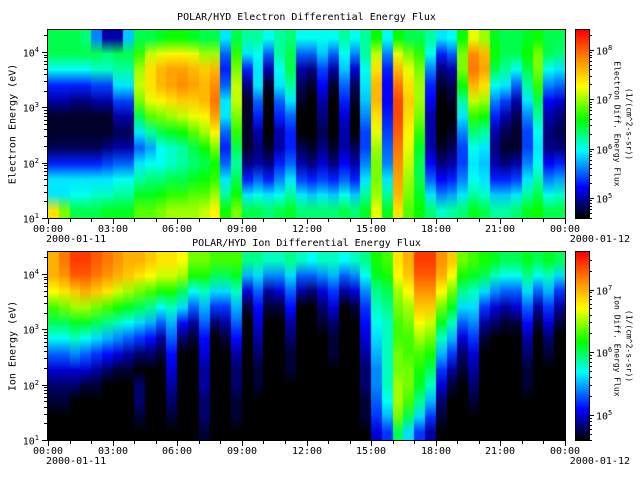  What do you see at coordinates (582, 124) in the screenshot?
I see `colorbar-canvas` at bounding box center [582, 124].